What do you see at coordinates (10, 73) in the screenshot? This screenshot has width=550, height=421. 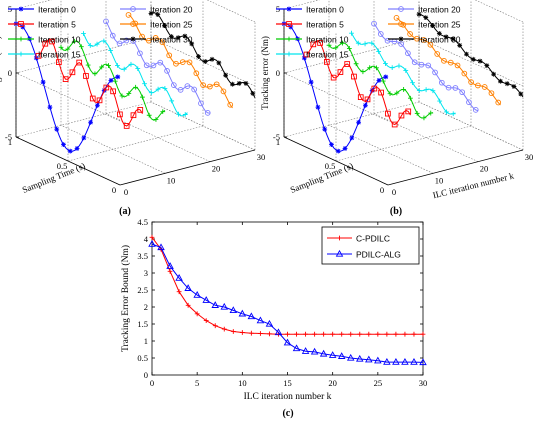 I see `z-tick-label: 0` at bounding box center [10, 73].